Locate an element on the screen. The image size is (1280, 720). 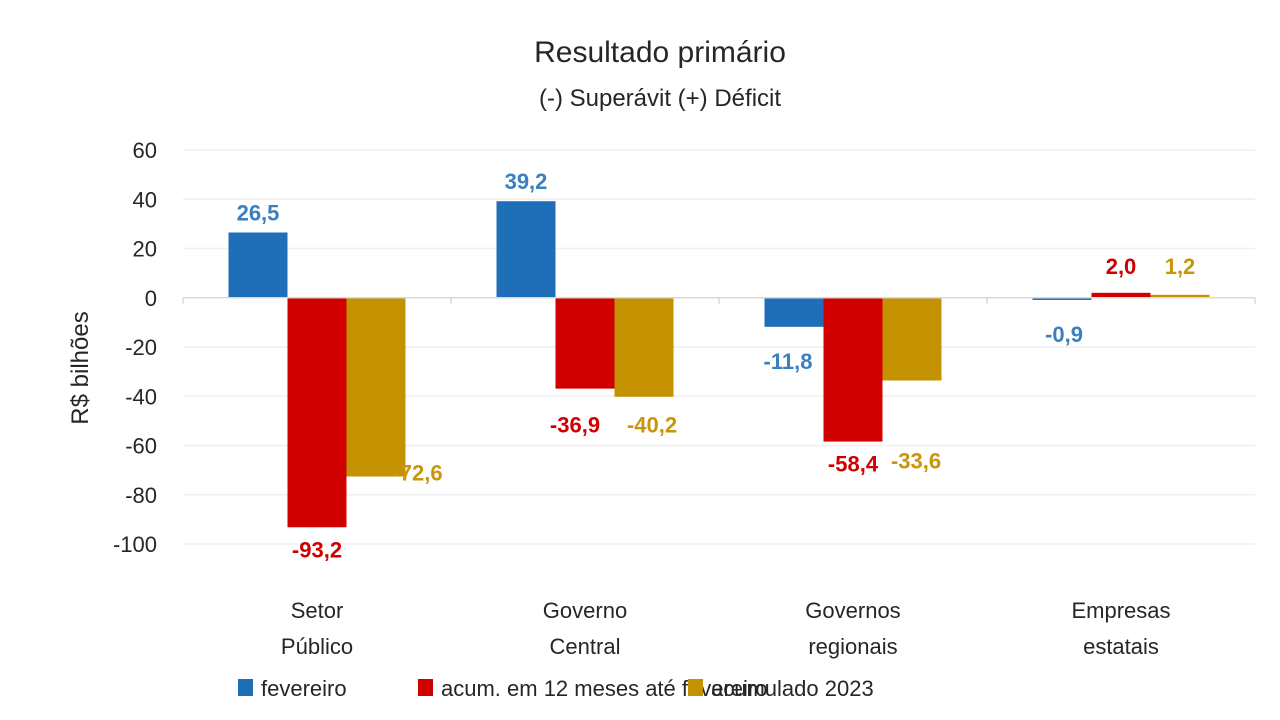
legend-label: acum. em 12 meses até fevereiro is located at coordinates (604, 688).